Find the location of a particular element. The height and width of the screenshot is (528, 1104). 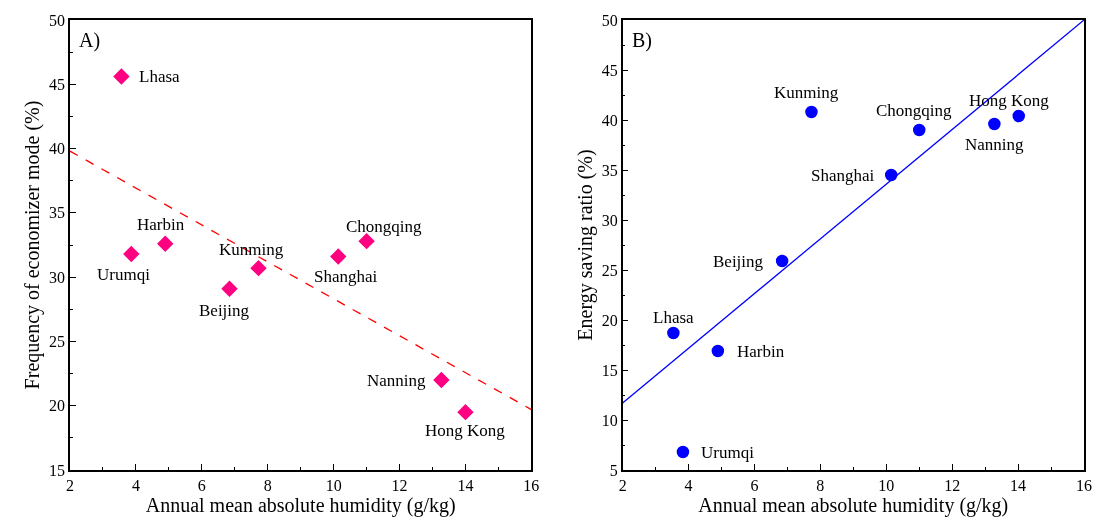

y-axis-title: Frequency of economizer mode (%) is located at coordinates (33, 245).